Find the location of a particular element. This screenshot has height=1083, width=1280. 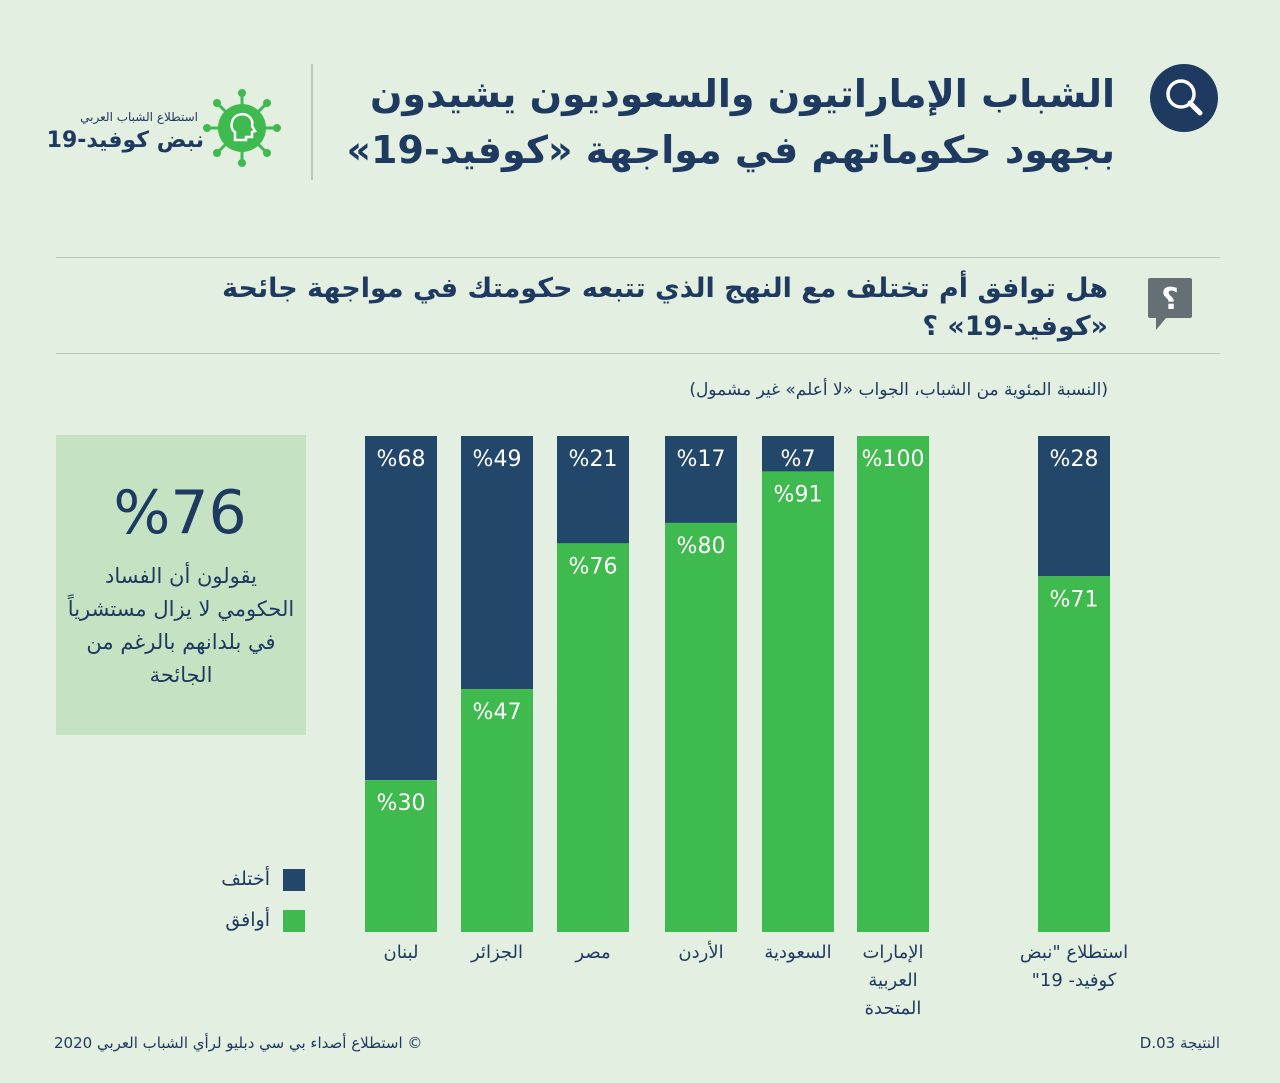

category-label-2-0: مصر is located at coordinates (592, 952).